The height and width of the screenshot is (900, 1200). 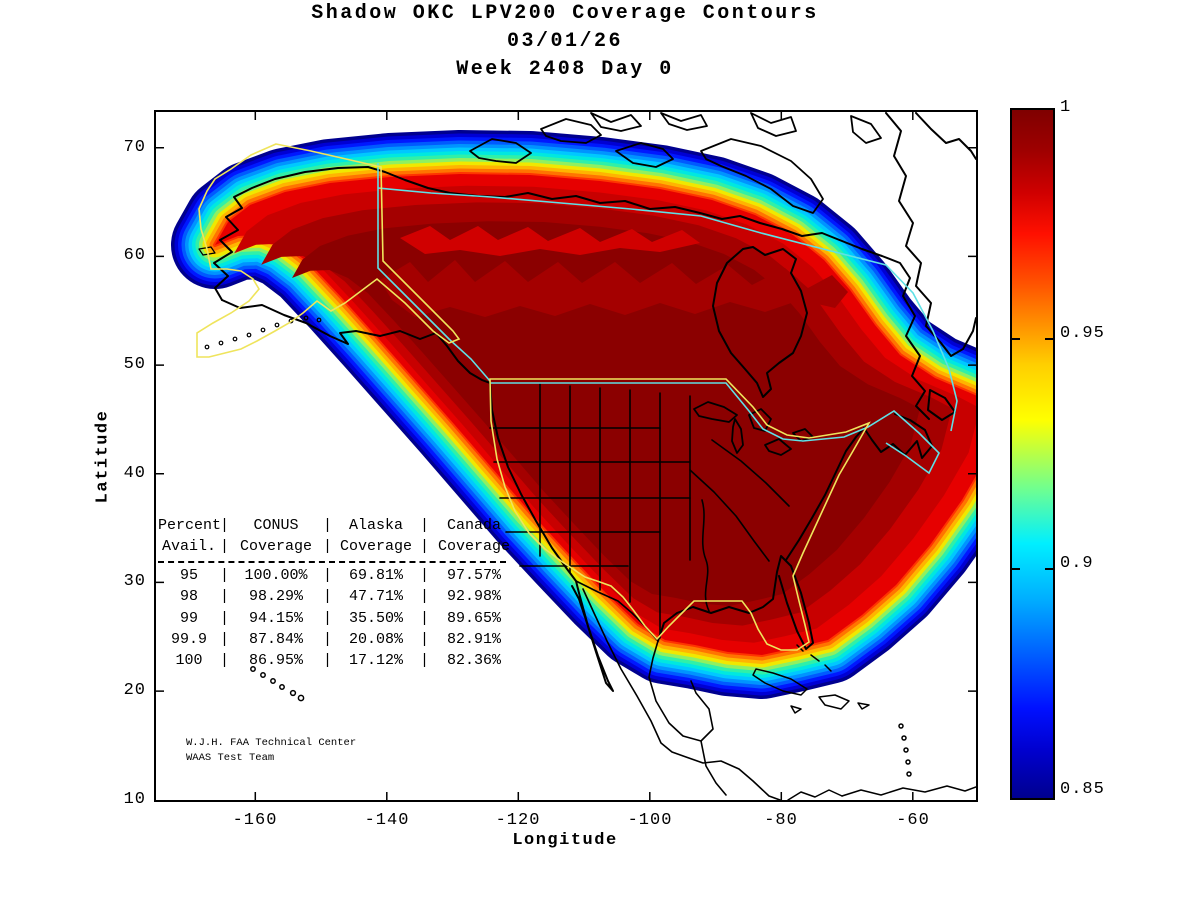 I want to click on table-cell: 94.15%, so click(x=276, y=618).